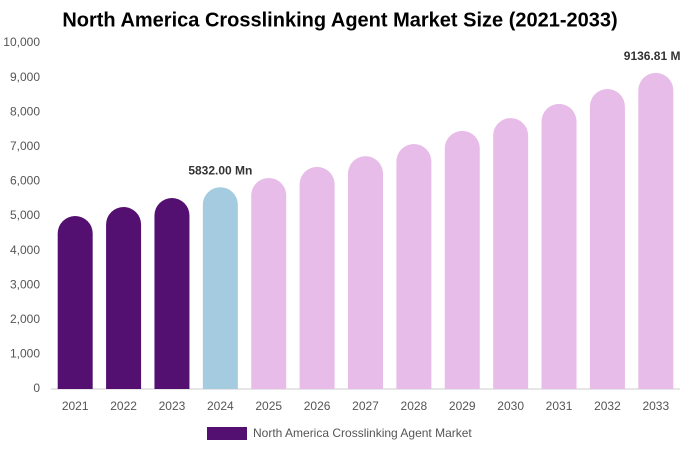  What do you see at coordinates (25, 354) in the screenshot?
I see `y-tick-label: 1,000` at bounding box center [25, 354].